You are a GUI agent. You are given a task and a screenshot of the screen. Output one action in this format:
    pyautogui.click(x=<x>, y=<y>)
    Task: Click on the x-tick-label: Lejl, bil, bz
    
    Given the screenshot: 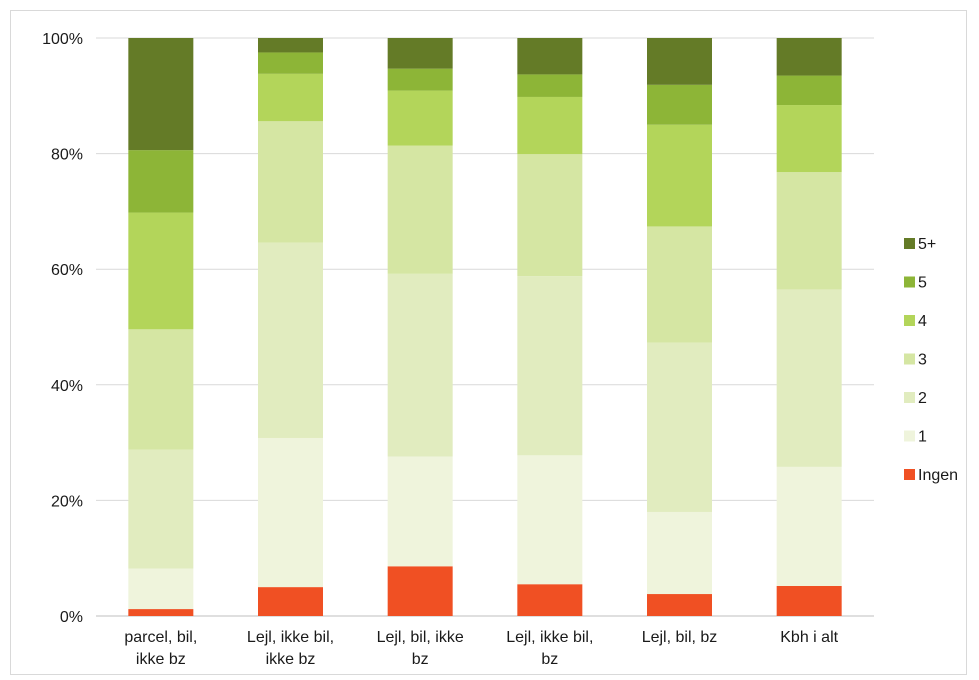 What is the action you would take?
    pyautogui.click(x=680, y=637)
    